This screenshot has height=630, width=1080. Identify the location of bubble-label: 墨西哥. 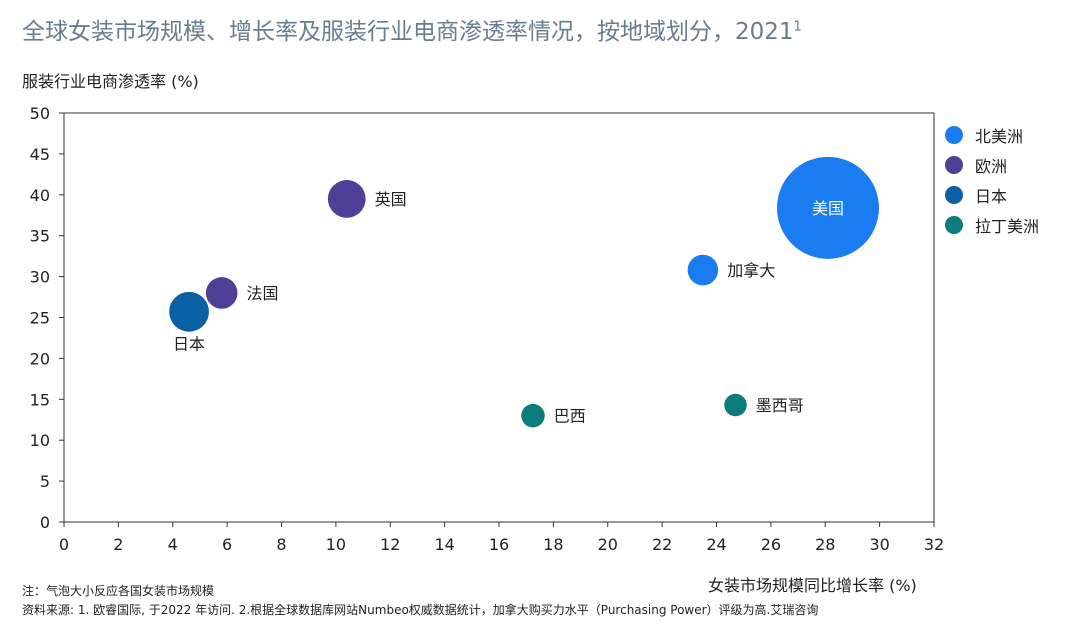
(780, 405).